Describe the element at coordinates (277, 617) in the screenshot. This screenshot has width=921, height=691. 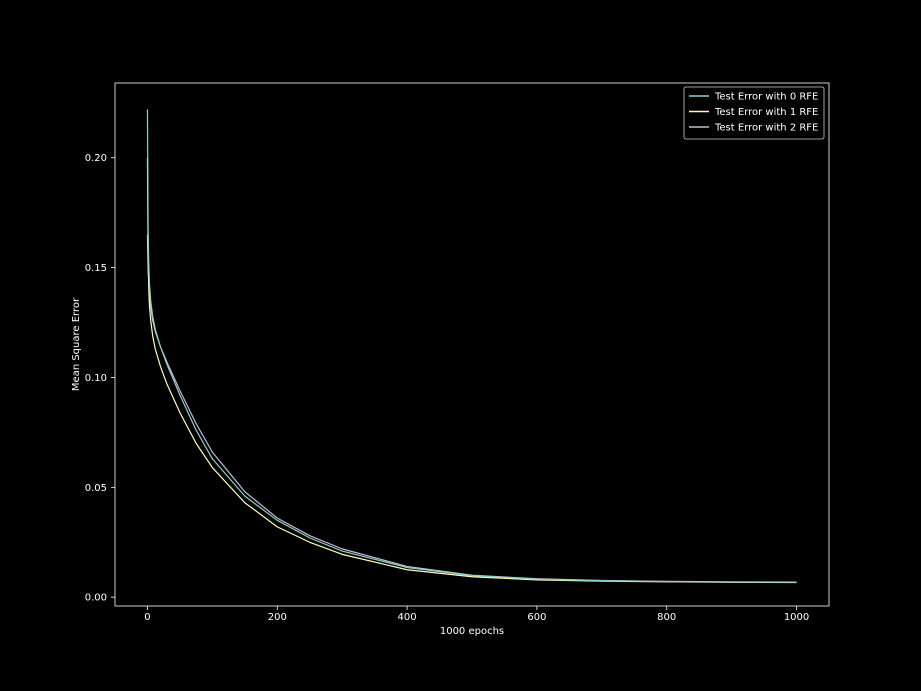
I see `x-tick-label: 200` at that location.